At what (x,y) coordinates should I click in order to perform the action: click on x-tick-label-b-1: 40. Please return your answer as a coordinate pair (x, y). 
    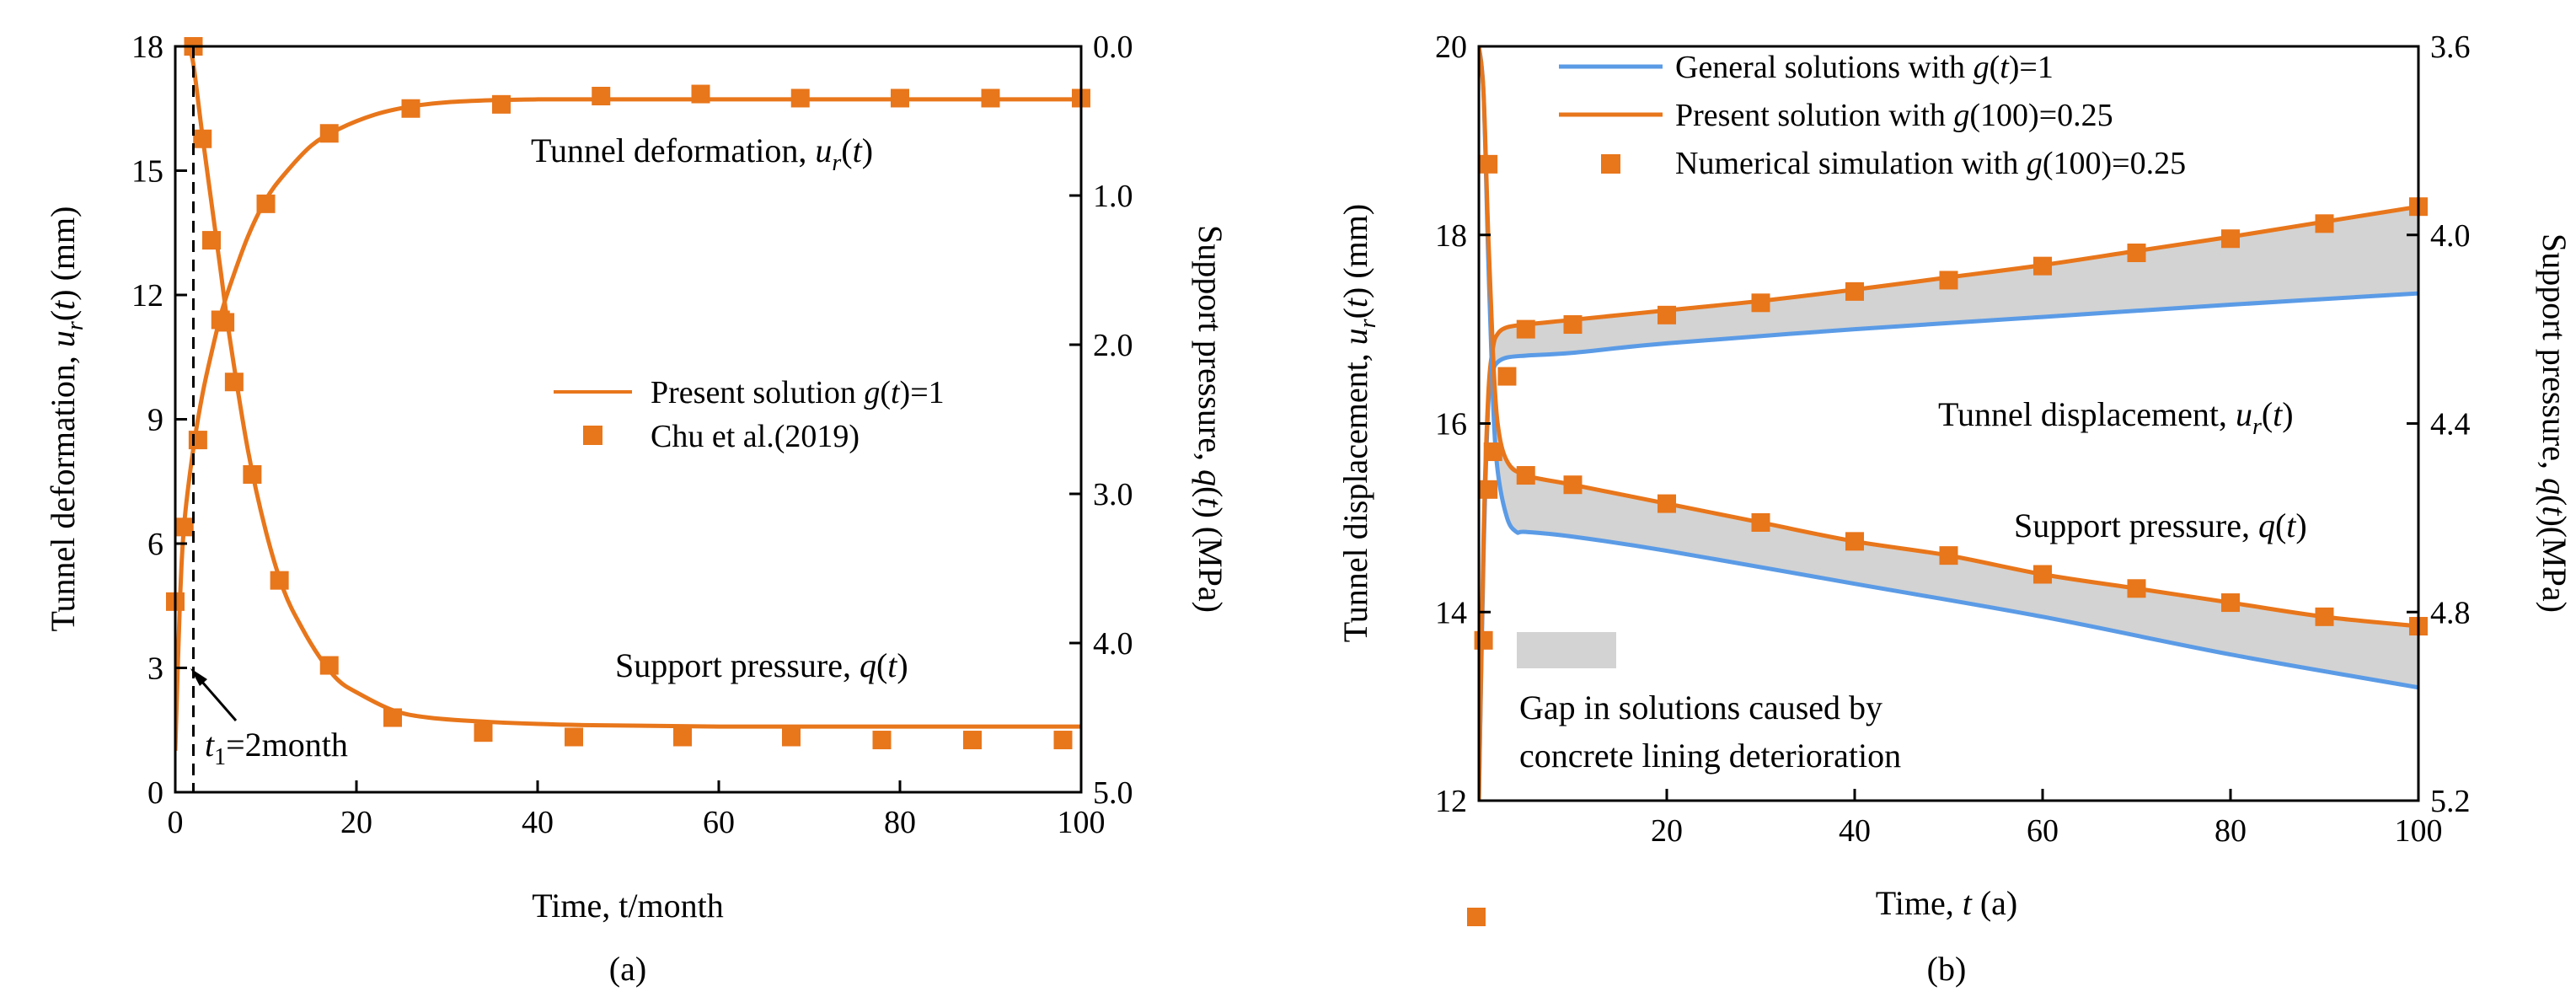
    Looking at the image, I should click on (1855, 831).